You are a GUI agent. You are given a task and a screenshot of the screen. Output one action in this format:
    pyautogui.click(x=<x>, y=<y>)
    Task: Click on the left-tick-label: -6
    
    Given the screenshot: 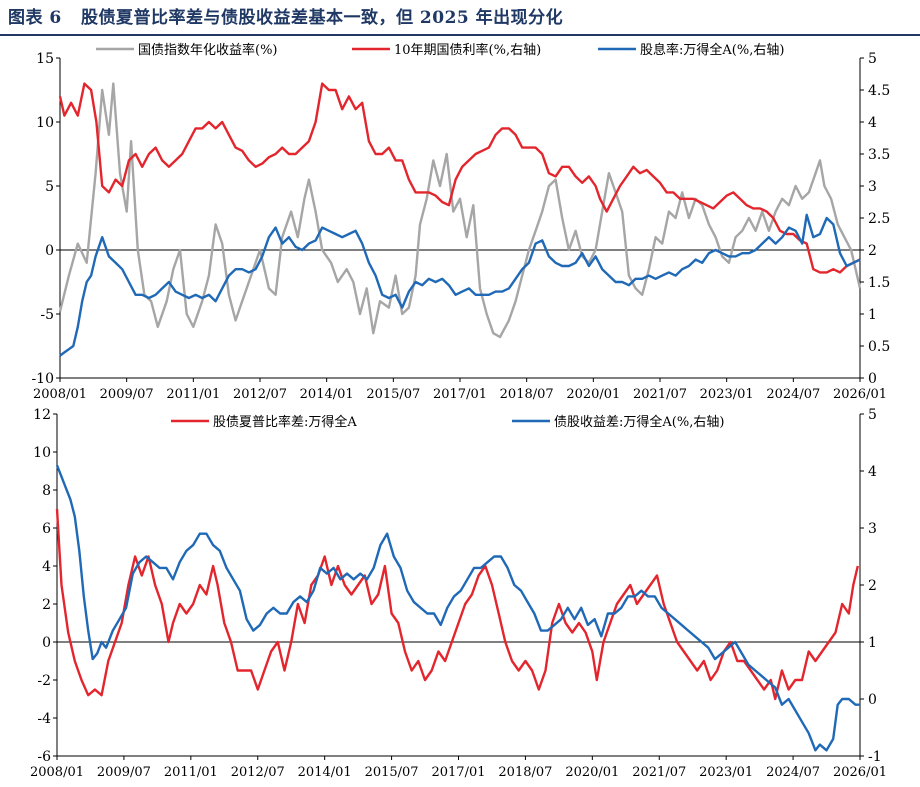 What is the action you would take?
    pyautogui.click(x=44, y=757)
    